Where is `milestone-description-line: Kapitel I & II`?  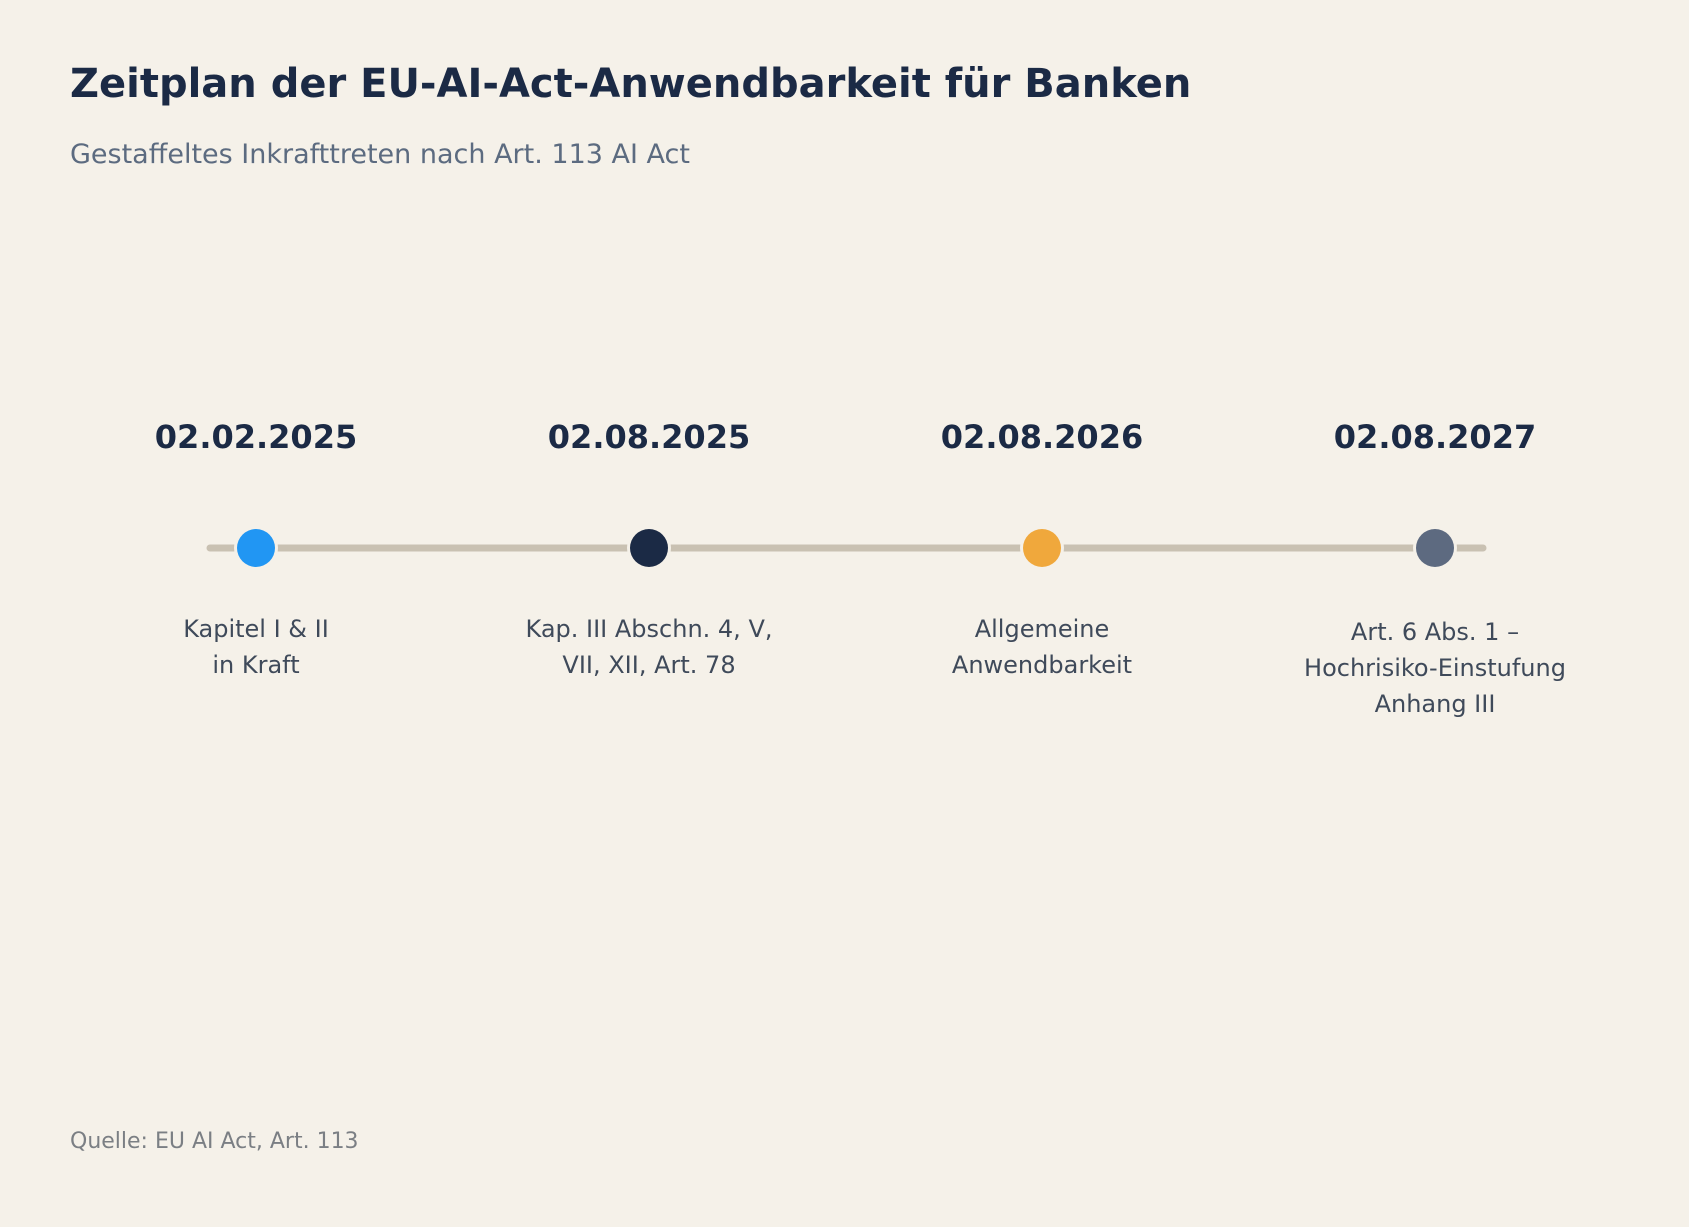
milestone-description-line: Kapitel I & II is located at coordinates (256, 629).